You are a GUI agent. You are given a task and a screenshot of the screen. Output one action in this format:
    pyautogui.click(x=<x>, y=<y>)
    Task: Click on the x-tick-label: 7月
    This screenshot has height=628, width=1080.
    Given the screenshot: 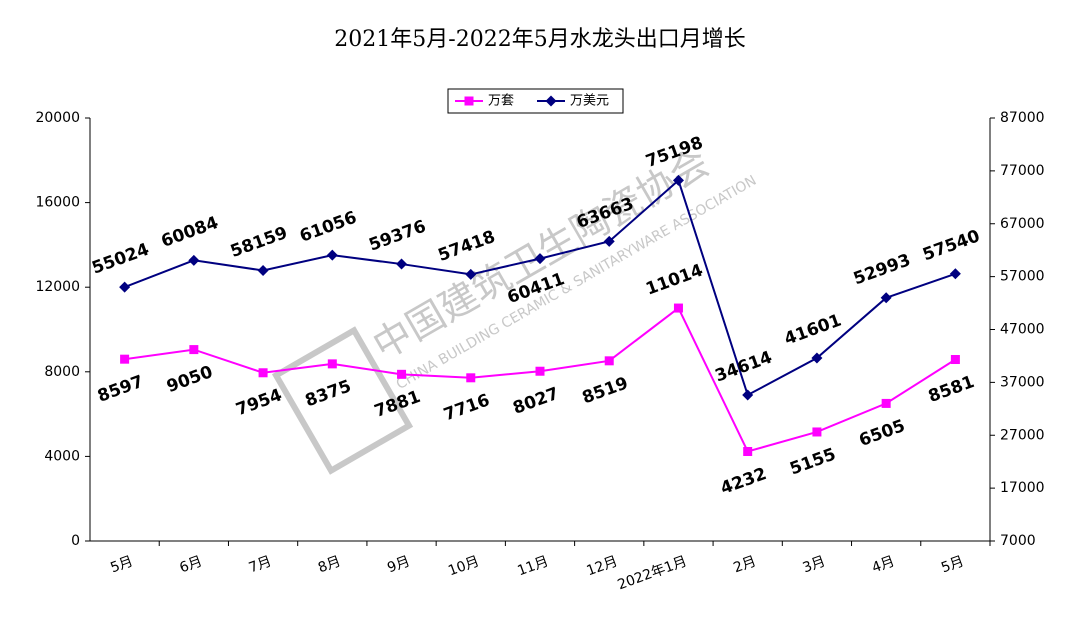 What is the action you would take?
    pyautogui.click(x=260, y=564)
    